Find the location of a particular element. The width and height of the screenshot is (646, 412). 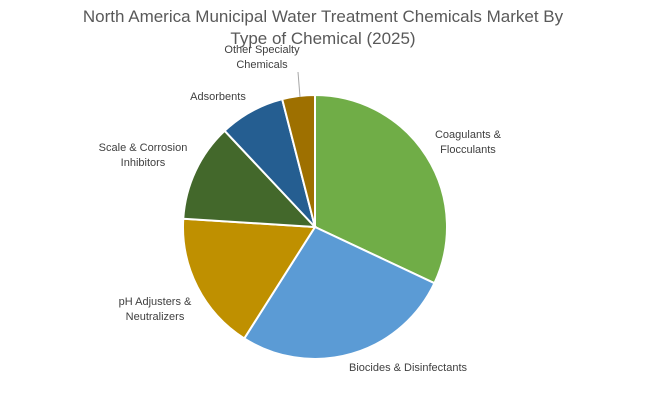

slice-label: Adsorbents is located at coordinates (218, 96).